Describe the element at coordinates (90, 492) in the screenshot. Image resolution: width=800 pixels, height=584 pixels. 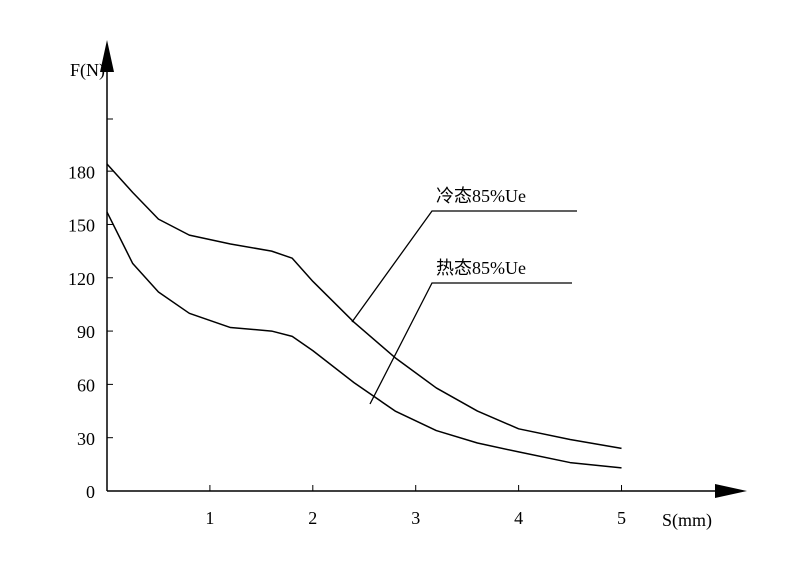
I see `y-tick-label: 0` at that location.